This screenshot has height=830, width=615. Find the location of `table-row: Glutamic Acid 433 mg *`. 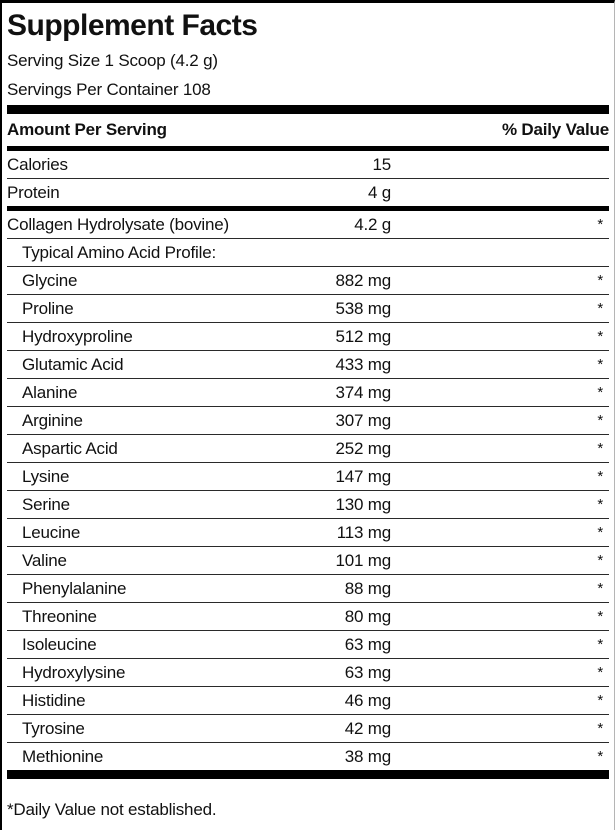

table-row: Glutamic Acid 433 mg * is located at coordinates (308, 365).